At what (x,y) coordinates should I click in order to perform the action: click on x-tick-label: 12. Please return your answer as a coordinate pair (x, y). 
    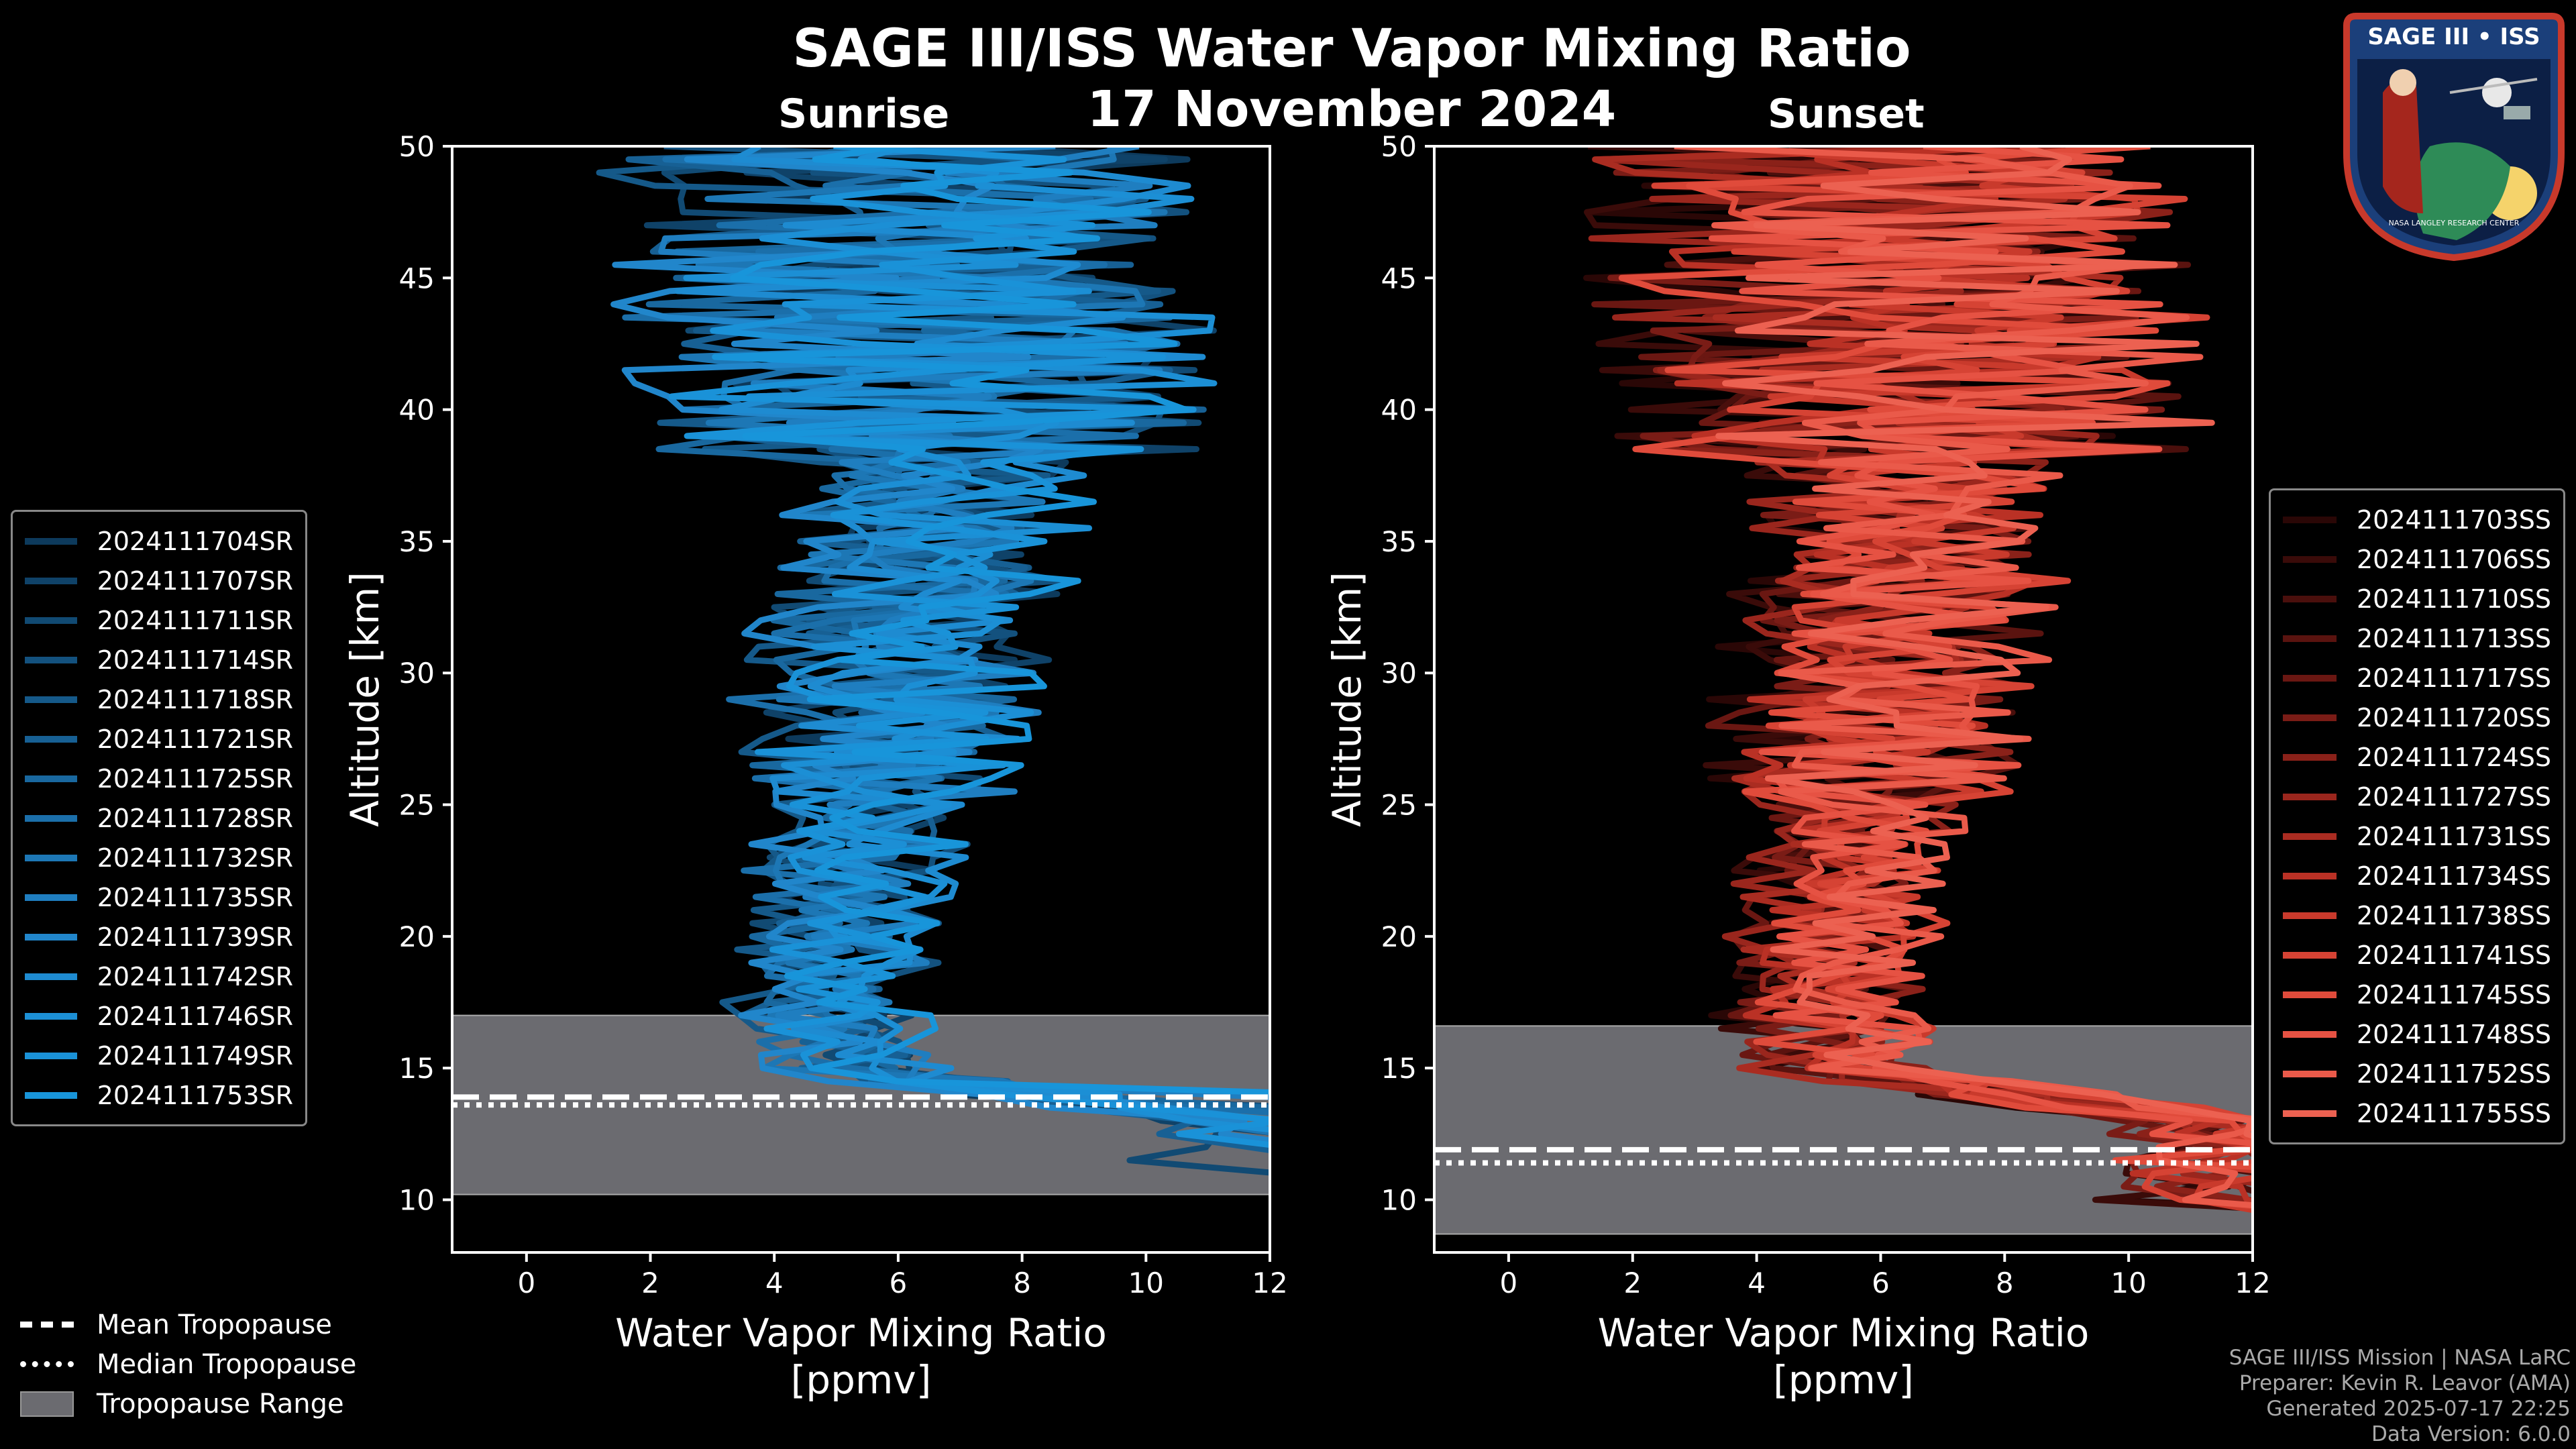
    Looking at the image, I should click on (2252, 1283).